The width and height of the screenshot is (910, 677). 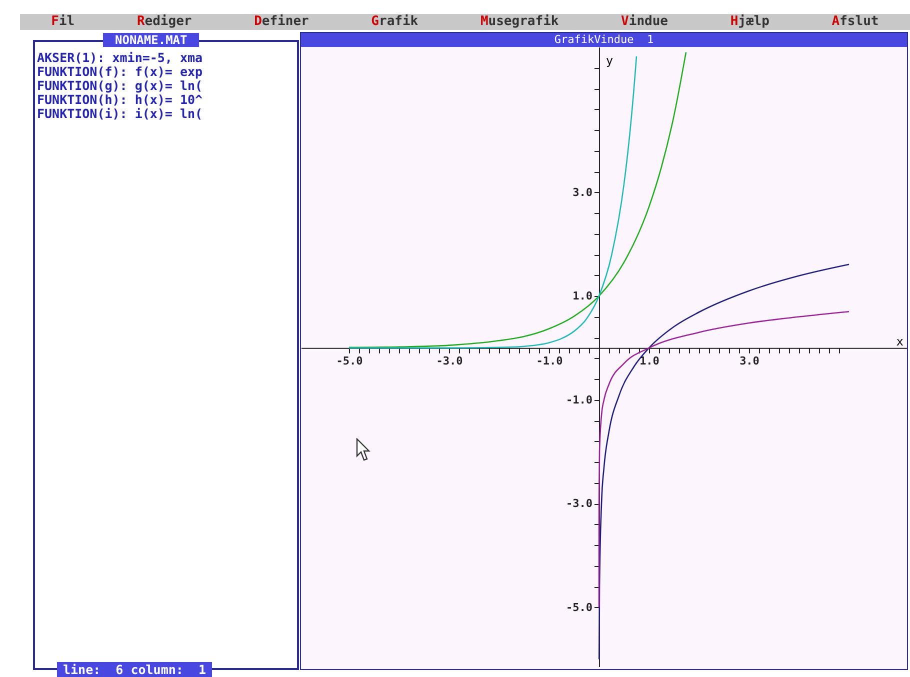 What do you see at coordinates (349, 361) in the screenshot?
I see `x-tick-label: -5.0` at bounding box center [349, 361].